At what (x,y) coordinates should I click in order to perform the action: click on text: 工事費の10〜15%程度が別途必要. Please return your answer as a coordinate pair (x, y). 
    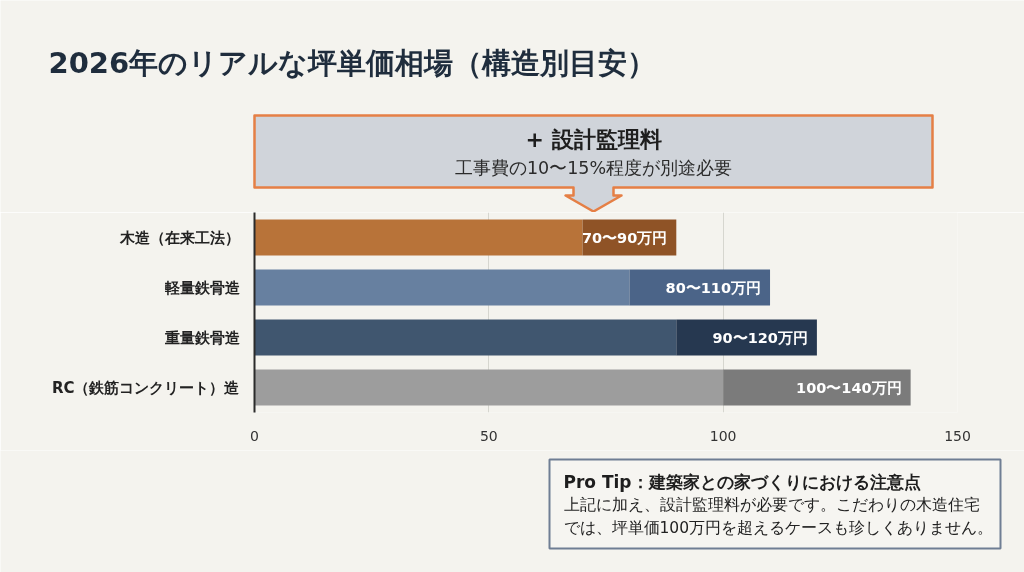
    Looking at the image, I should click on (593, 167).